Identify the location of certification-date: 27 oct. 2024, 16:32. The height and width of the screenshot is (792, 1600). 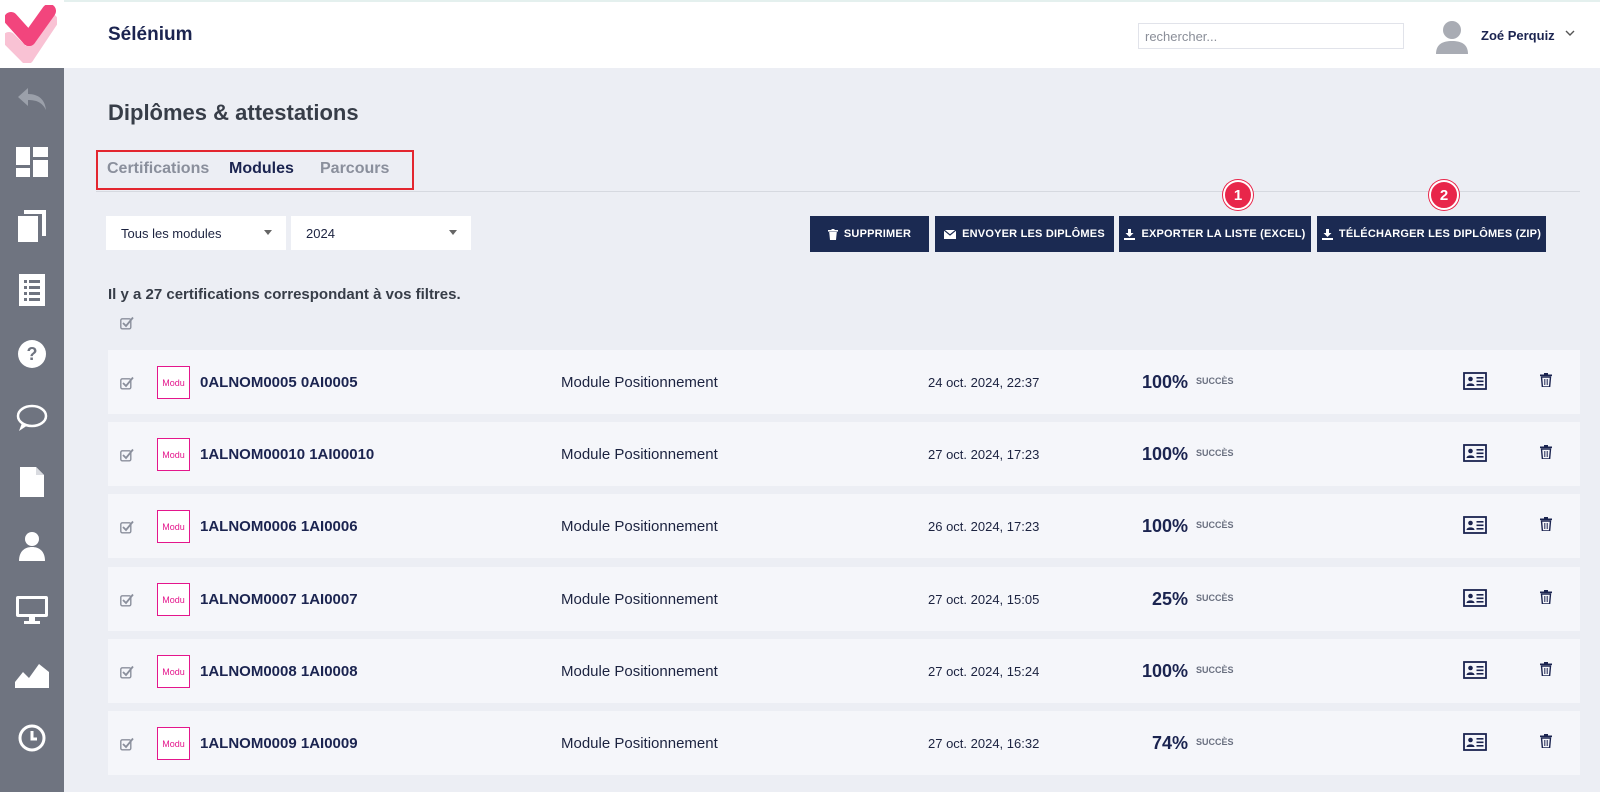
(984, 743).